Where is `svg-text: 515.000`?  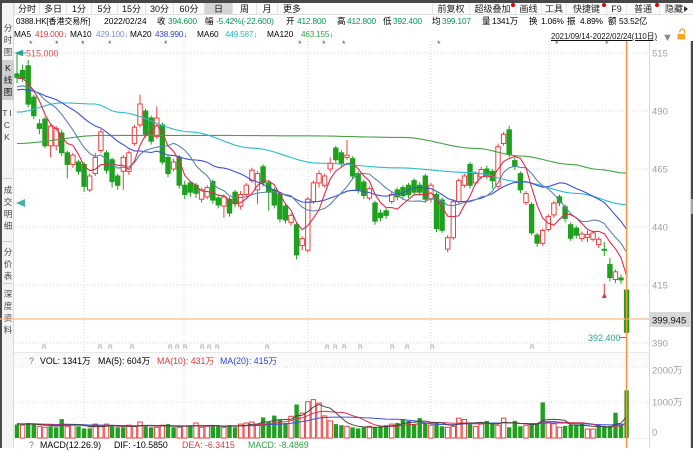
svg-text: 515.000 is located at coordinates (42, 54).